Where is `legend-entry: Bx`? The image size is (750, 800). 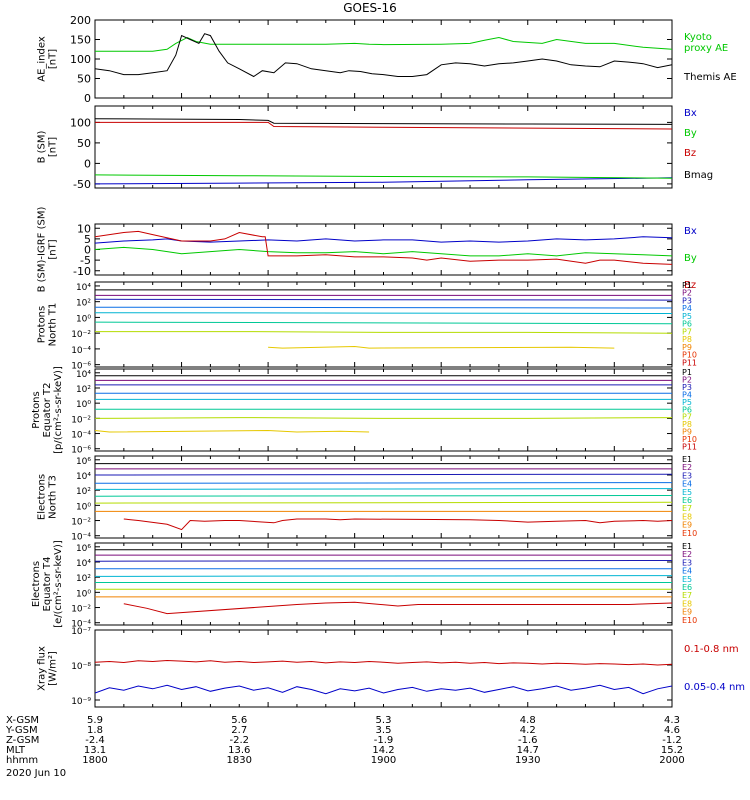 legend-entry: Bx is located at coordinates (690, 231).